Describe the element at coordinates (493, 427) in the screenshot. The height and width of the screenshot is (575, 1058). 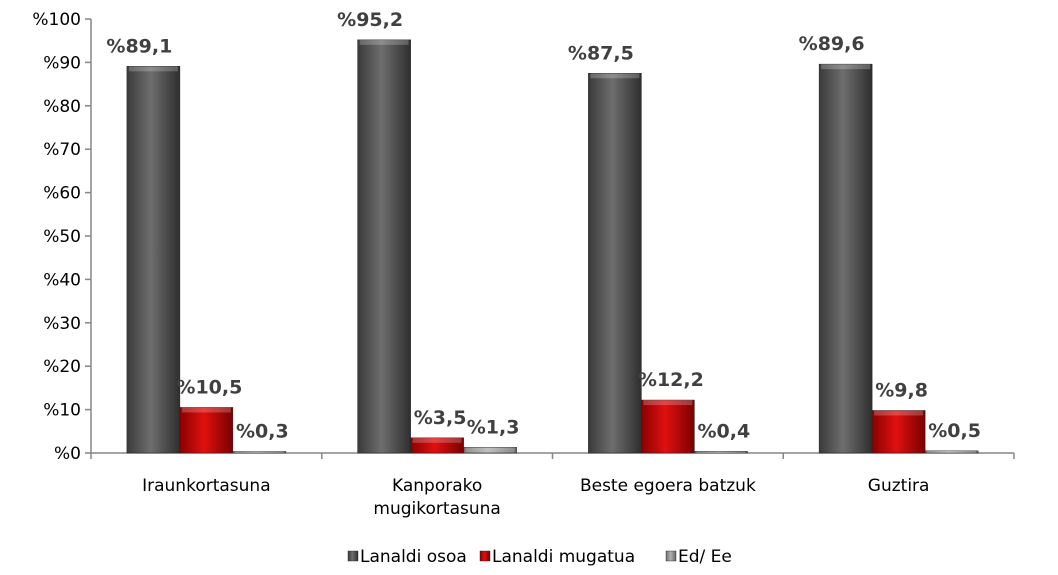
I see `data-label: %1,3` at that location.